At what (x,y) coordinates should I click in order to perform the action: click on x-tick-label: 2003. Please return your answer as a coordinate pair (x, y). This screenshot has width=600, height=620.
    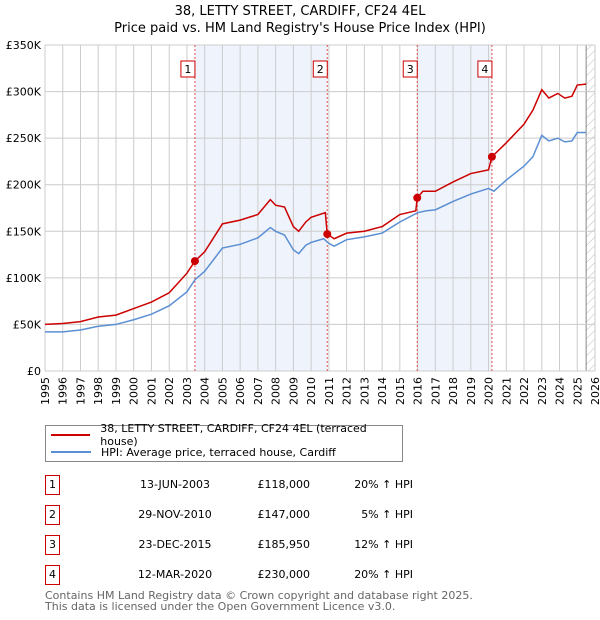
    Looking at the image, I should click on (187, 391).